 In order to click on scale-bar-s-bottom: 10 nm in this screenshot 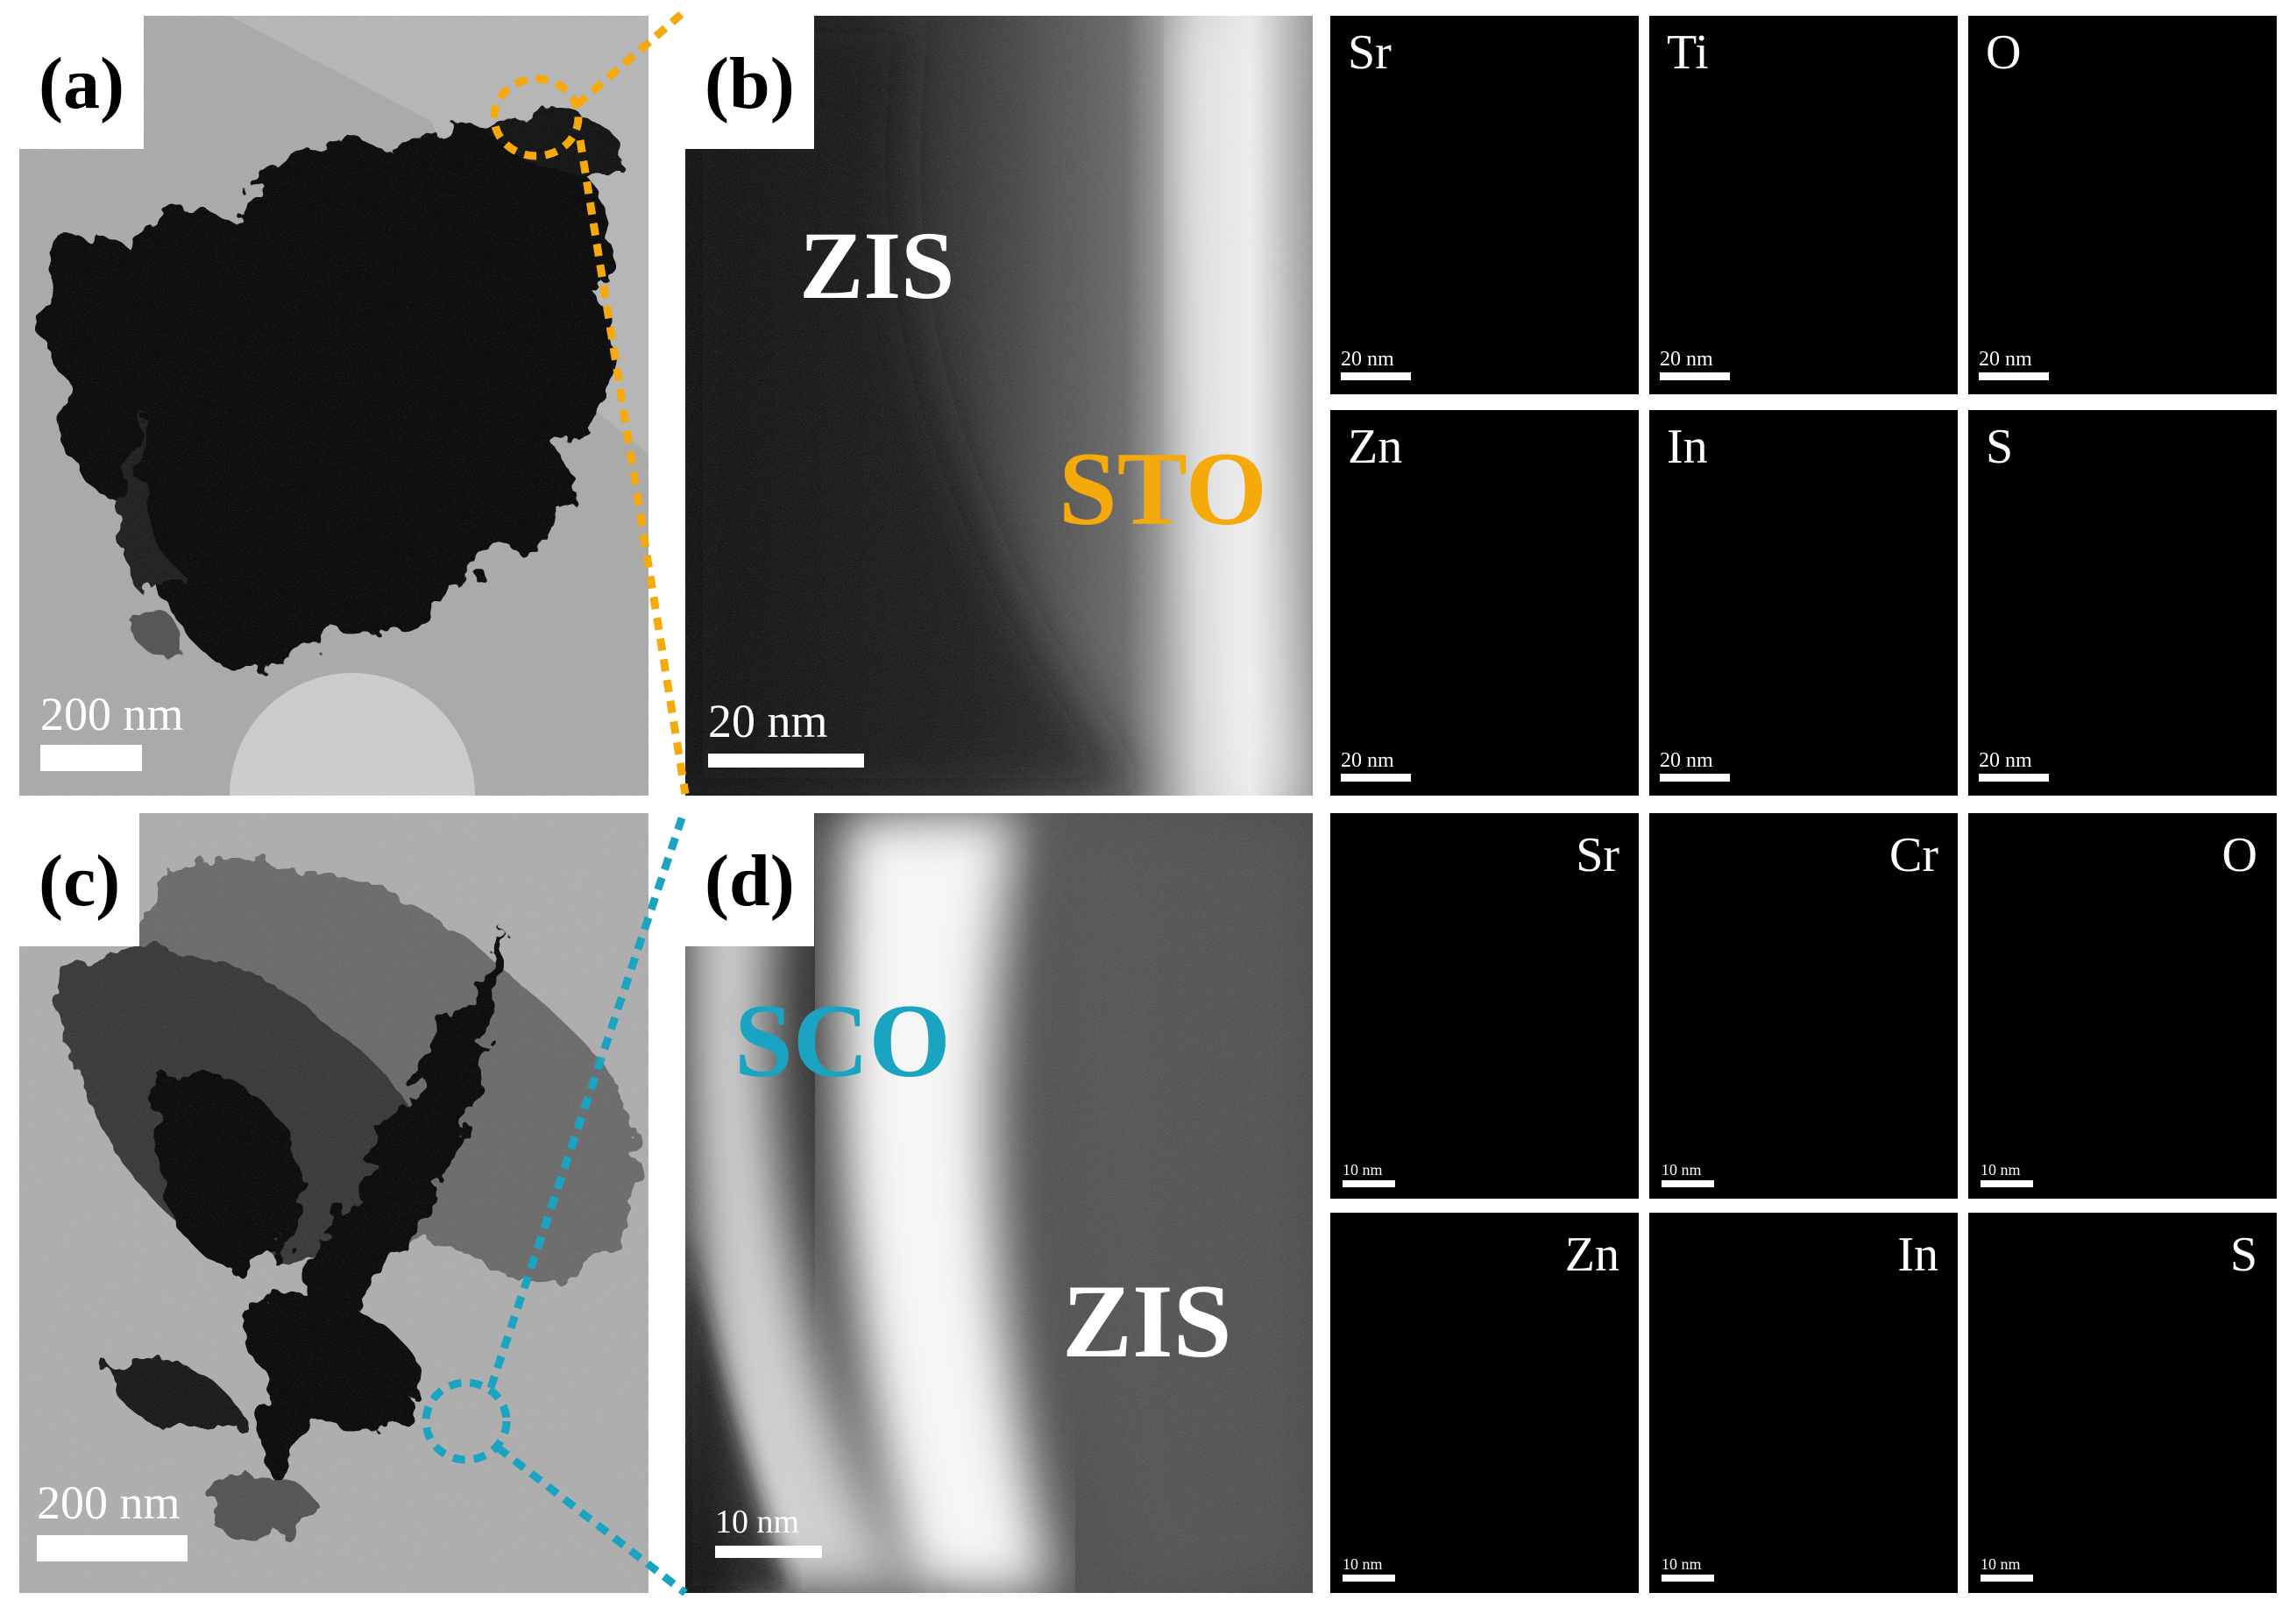, I will do `click(2007, 1569)`.